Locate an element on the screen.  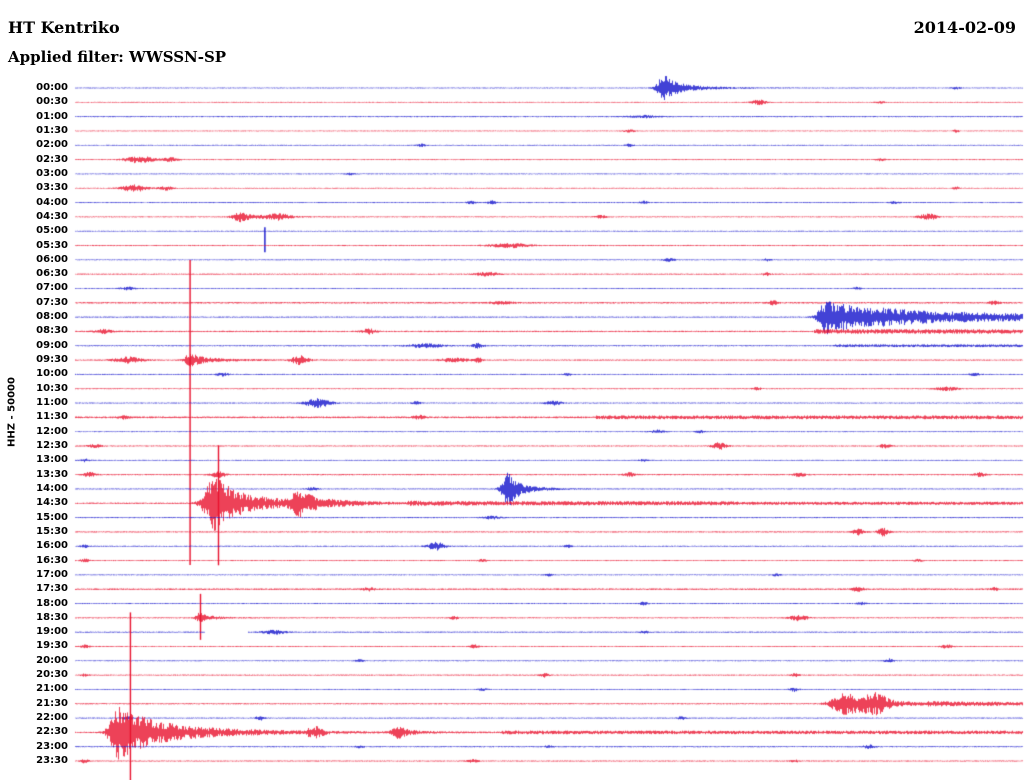
time-label: 14:00 is located at coordinates (52, 488).